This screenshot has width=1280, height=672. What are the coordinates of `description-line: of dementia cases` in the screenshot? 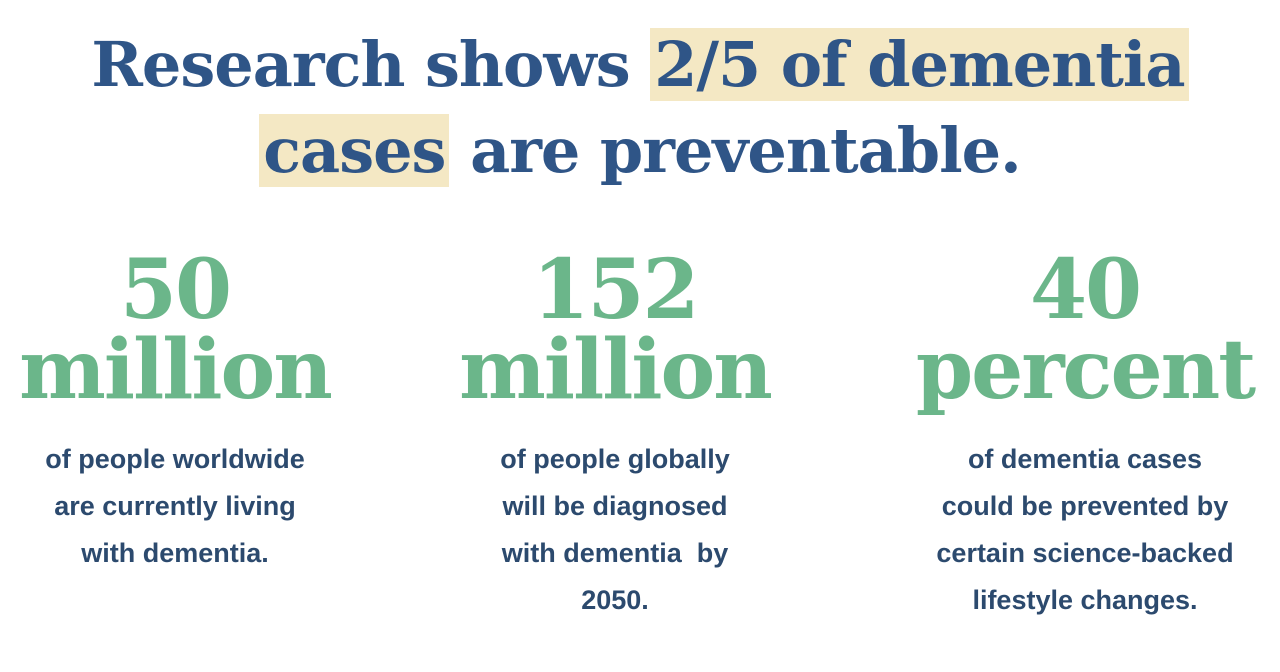 It's located at (1085, 459).